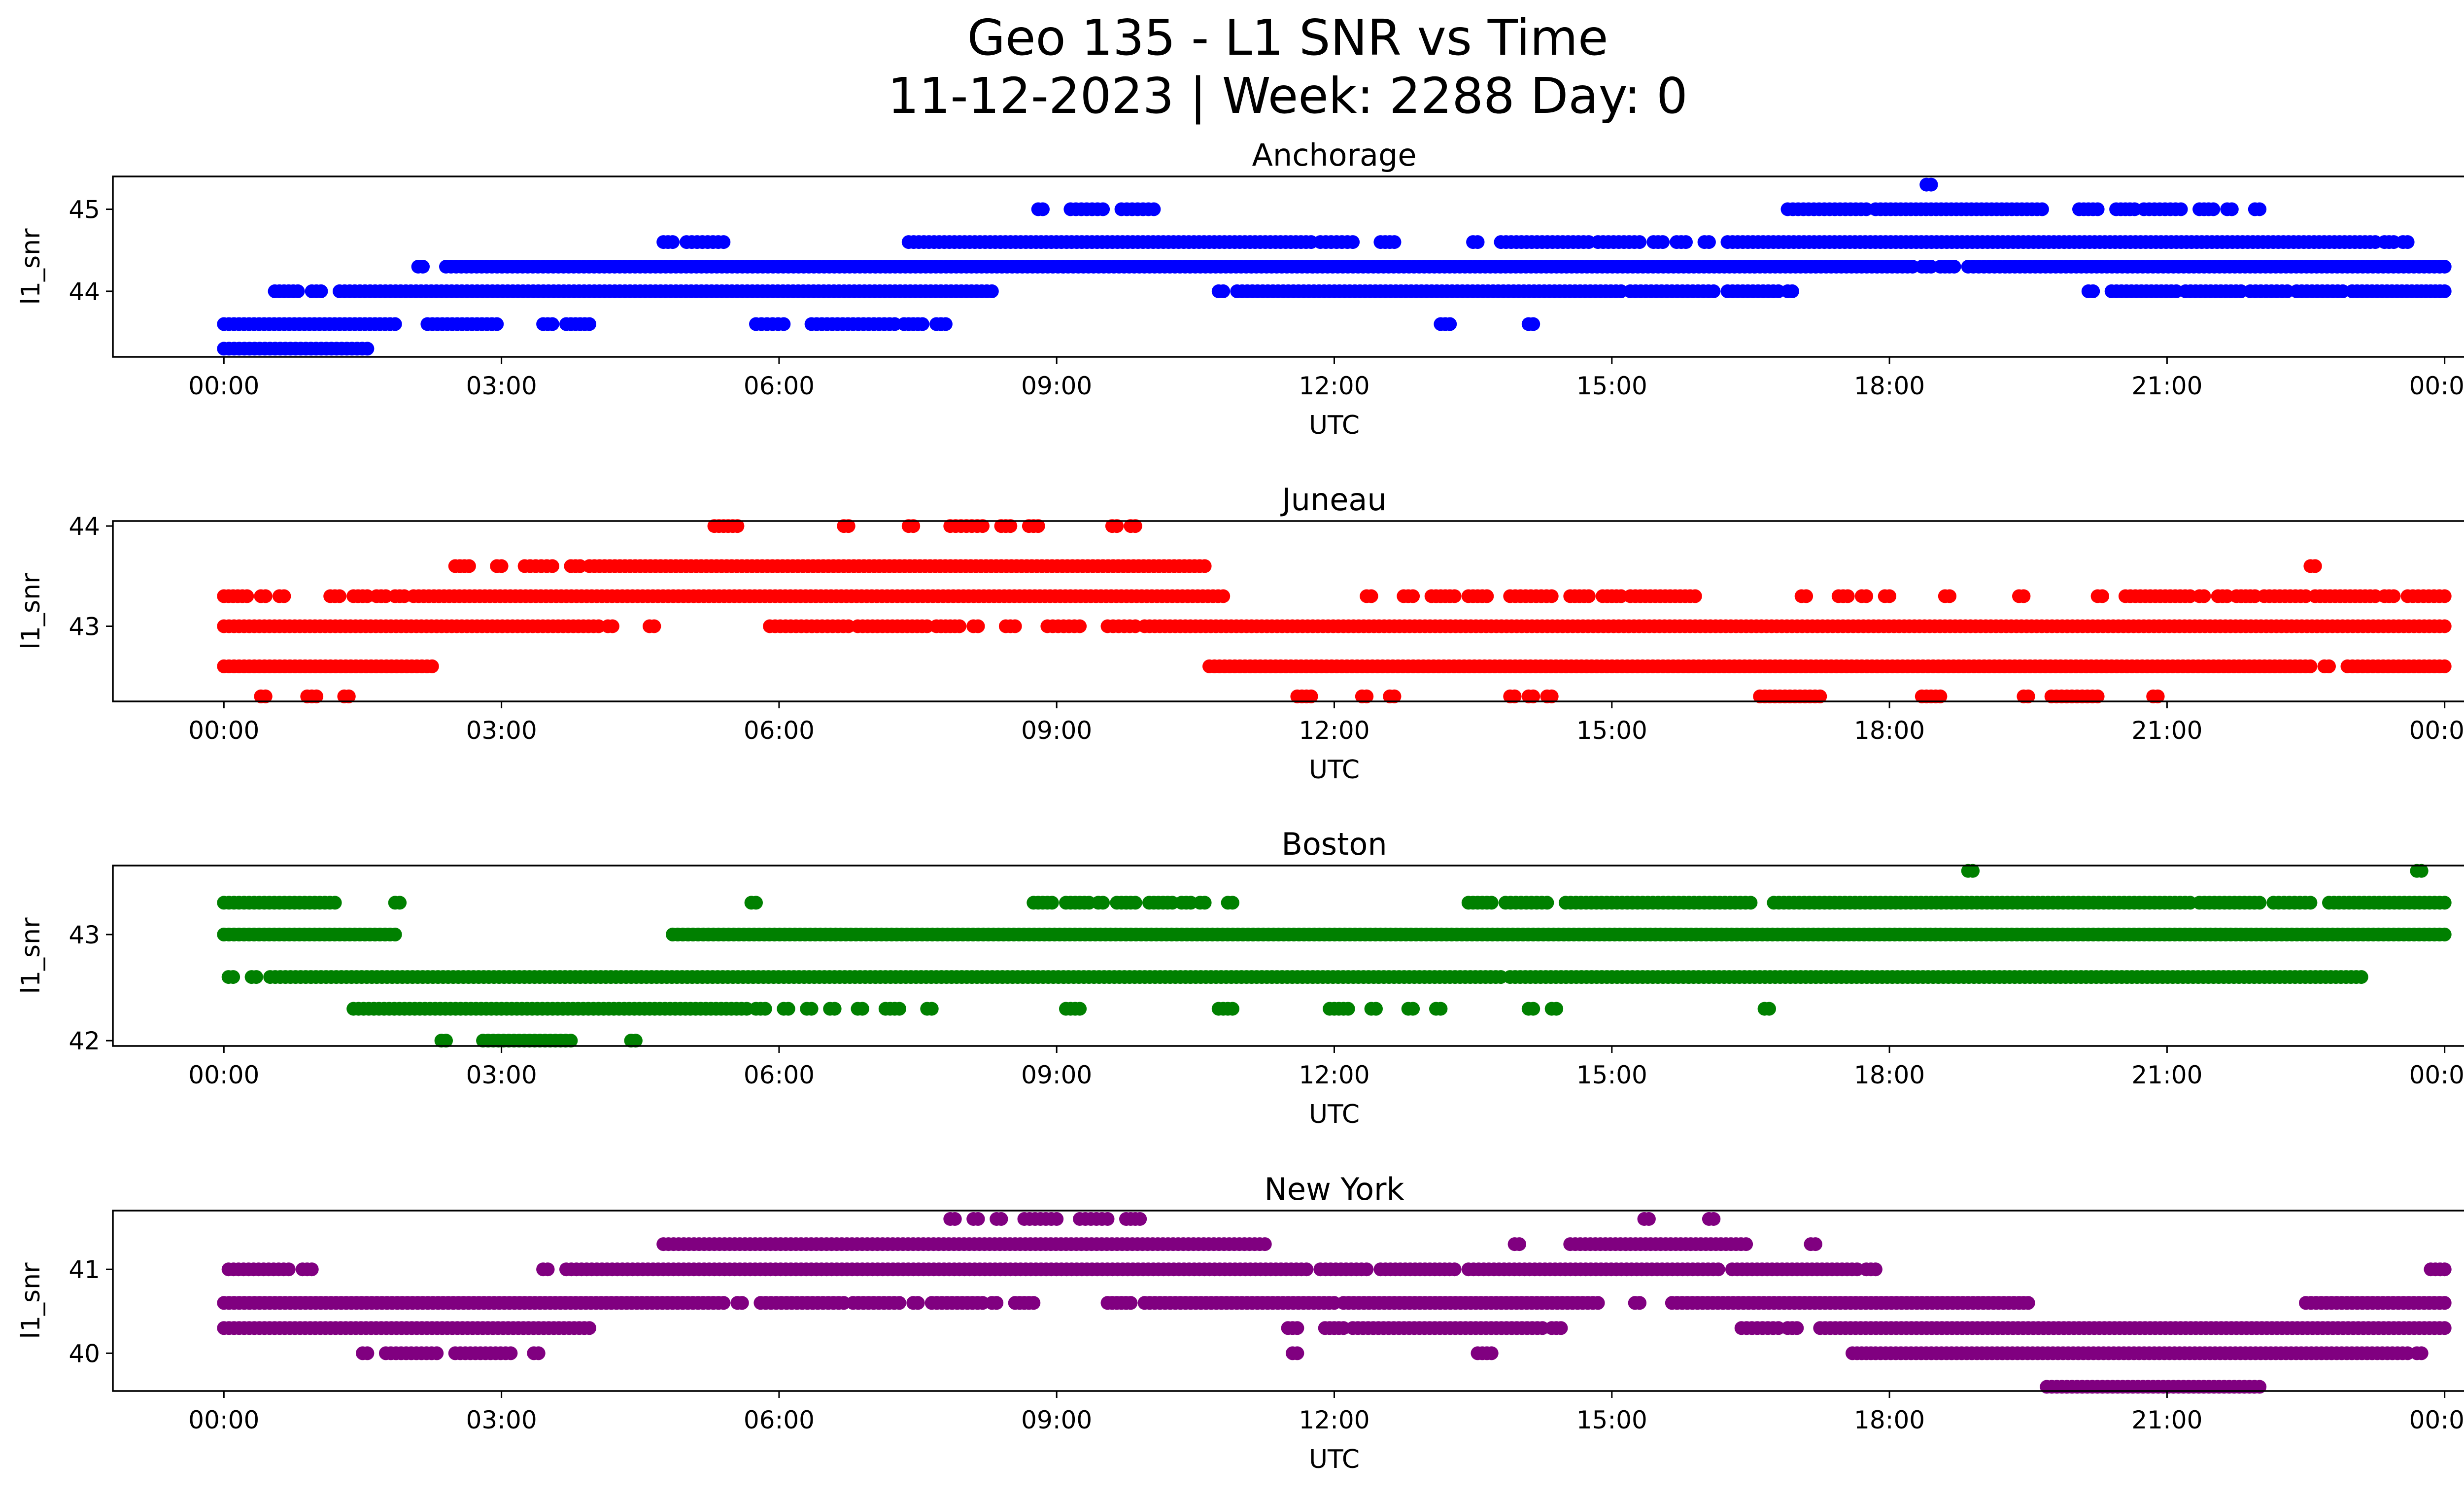 Image resolution: width=2464 pixels, height=1495 pixels. What do you see at coordinates (1334, 1075) in the screenshot?
I see `x-tick-label: 12:00` at bounding box center [1334, 1075].